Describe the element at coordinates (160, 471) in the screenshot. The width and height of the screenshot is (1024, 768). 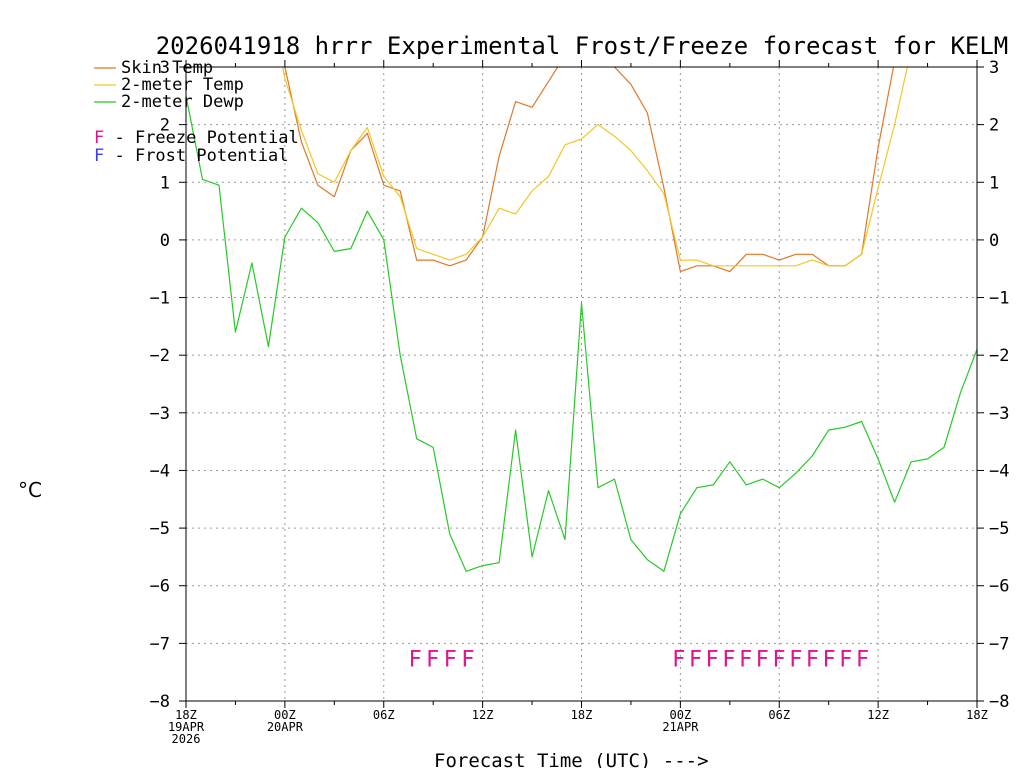
I see `y-tick-label-left: −4` at that location.